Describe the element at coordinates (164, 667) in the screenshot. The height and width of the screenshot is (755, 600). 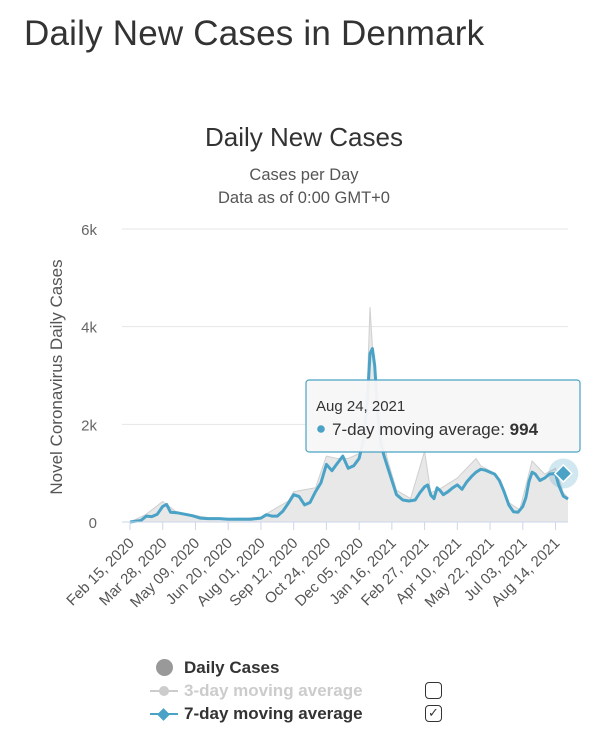
I see `circle-icon` at that location.